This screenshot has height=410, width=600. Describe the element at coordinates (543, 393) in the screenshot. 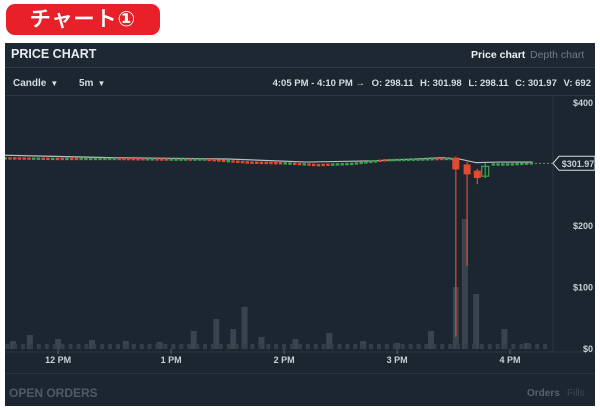

I see `tab-orders: Orders` at that location.